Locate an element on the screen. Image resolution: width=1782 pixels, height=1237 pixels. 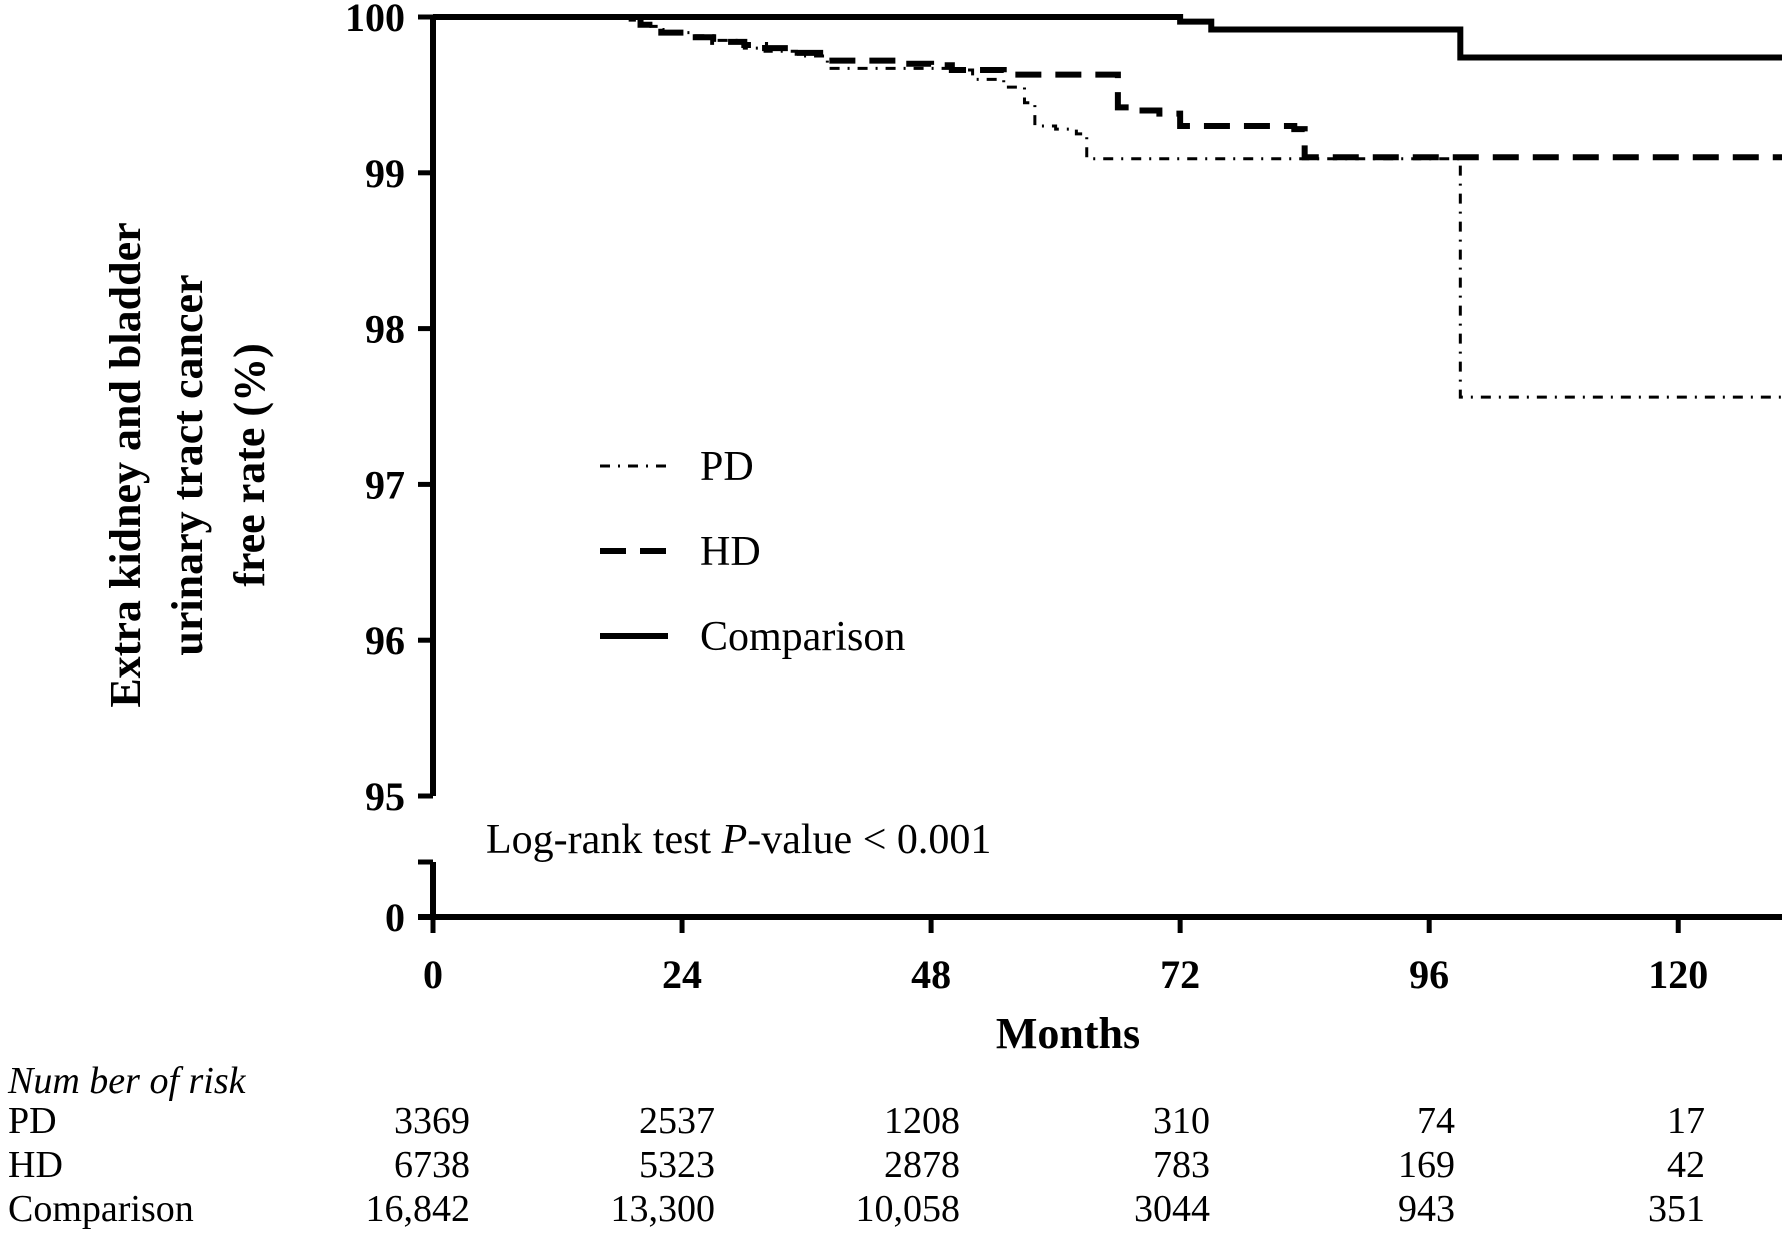
y-tick-label: 97 is located at coordinates (385, 484).